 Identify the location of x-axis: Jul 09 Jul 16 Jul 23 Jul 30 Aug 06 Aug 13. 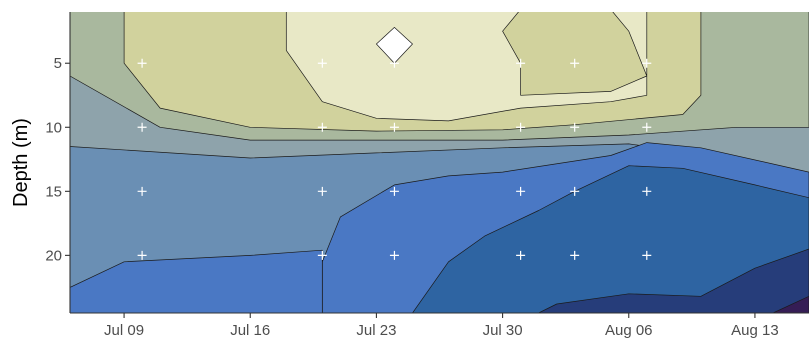
(439, 325).